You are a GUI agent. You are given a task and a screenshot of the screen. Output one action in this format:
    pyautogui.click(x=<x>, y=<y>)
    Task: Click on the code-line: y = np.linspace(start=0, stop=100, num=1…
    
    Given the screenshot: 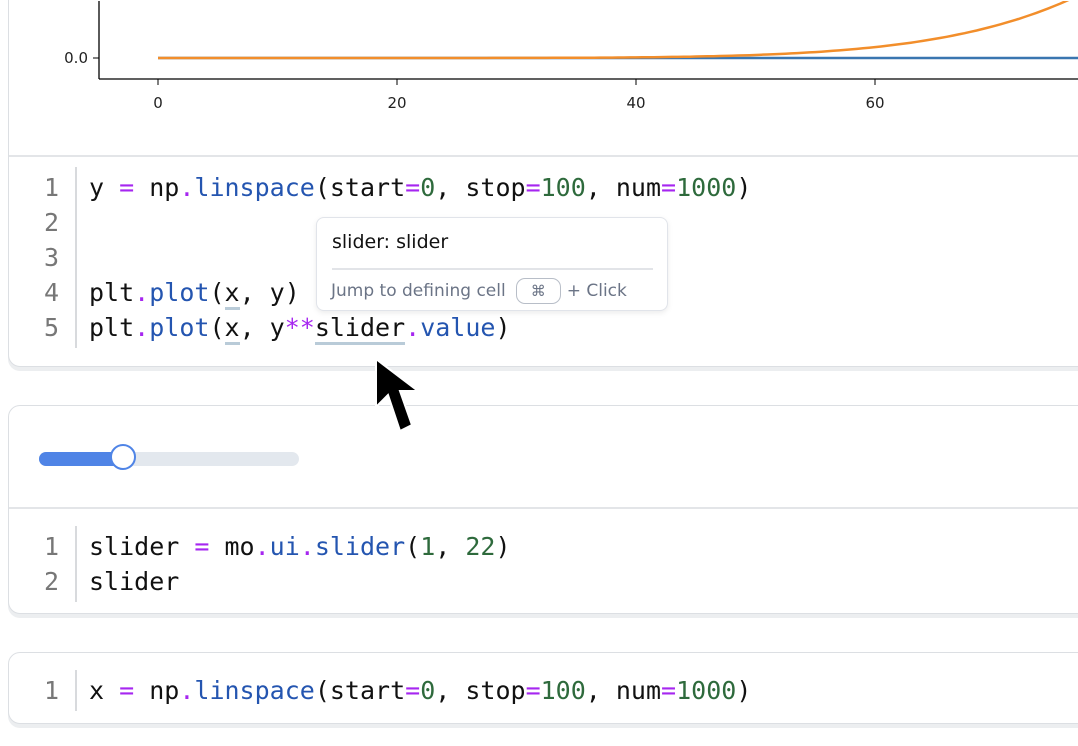 What is the action you would take?
    pyautogui.click(x=420, y=187)
    